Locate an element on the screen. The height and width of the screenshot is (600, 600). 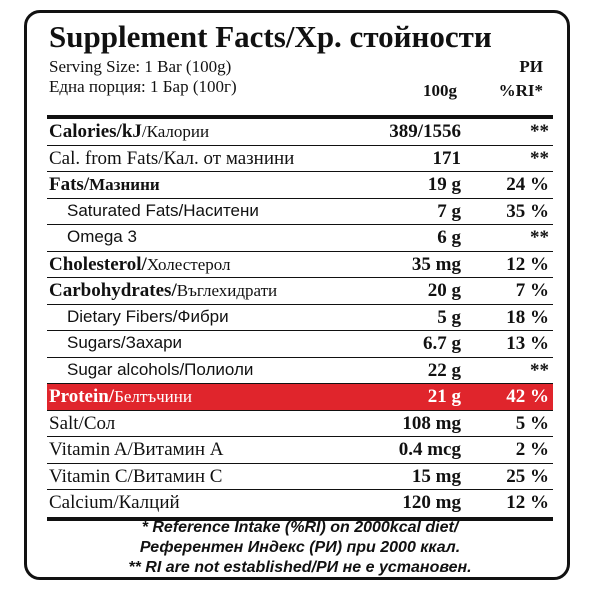
nutrient-name: Salt/Сол is located at coordinates (82, 424).